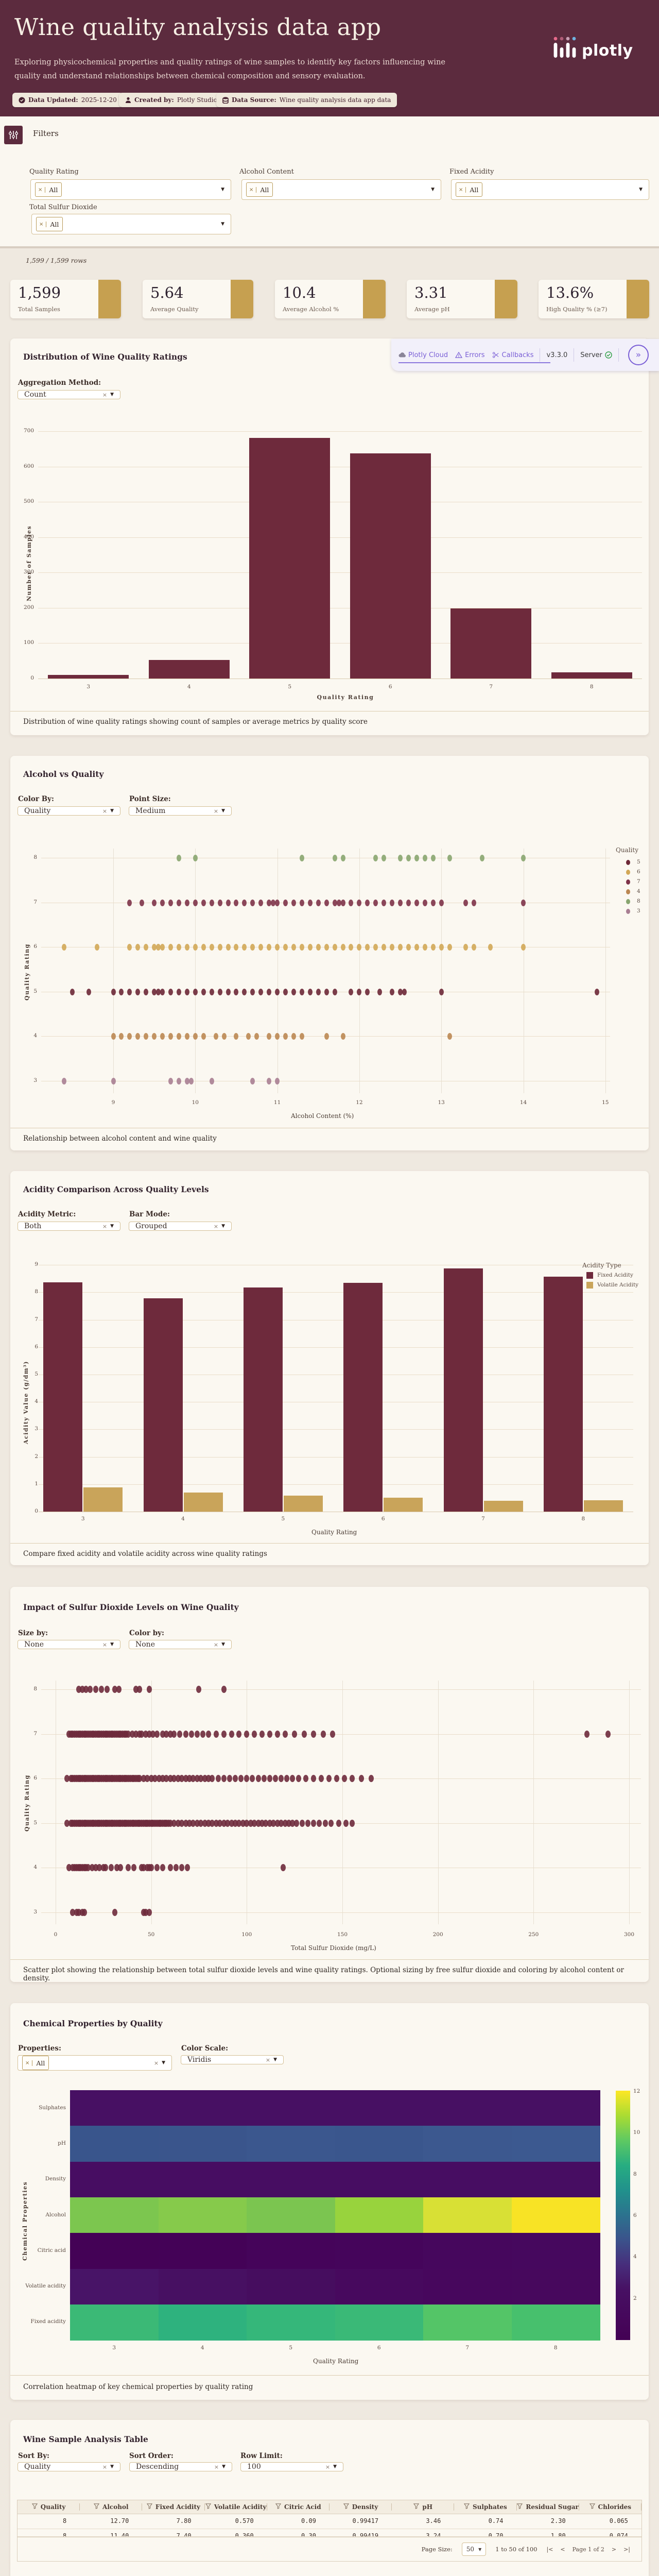  What do you see at coordinates (474, 2549) in the screenshot?
I see `page-size-select: 50 ▼` at bounding box center [474, 2549].